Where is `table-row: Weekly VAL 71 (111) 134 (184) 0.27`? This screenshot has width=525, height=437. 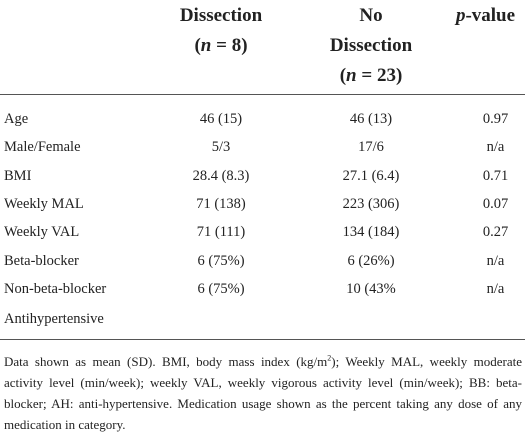 table-row: Weekly VAL 71 (111) 134 (184) 0.27 is located at coordinates (262, 232).